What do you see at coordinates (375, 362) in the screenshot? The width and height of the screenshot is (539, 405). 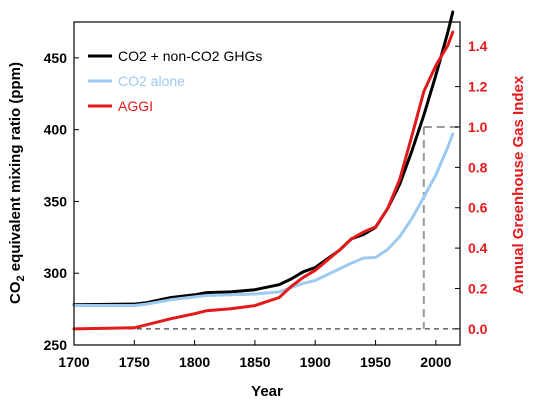 I see `x-tick-label: 1950` at bounding box center [375, 362].